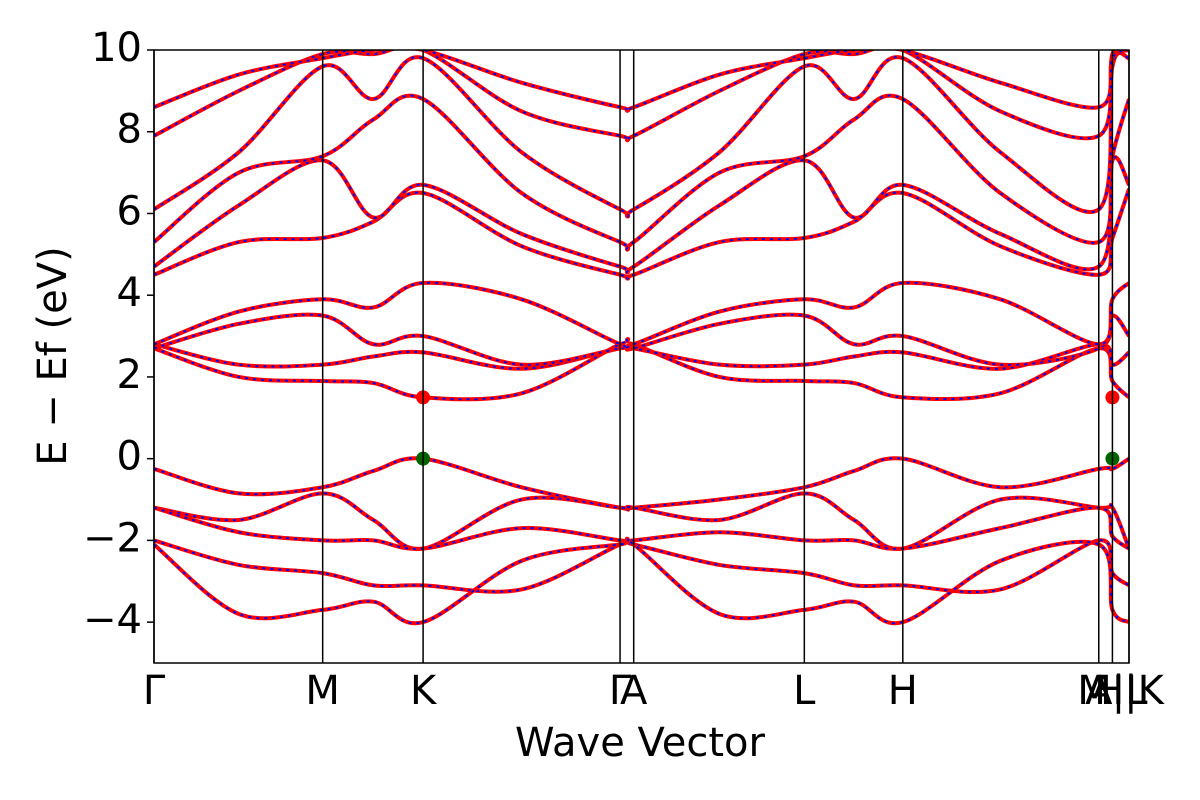 This screenshot has height=800, width=1200. I want to click on x-tick-label: M|L, so click(1112, 691).